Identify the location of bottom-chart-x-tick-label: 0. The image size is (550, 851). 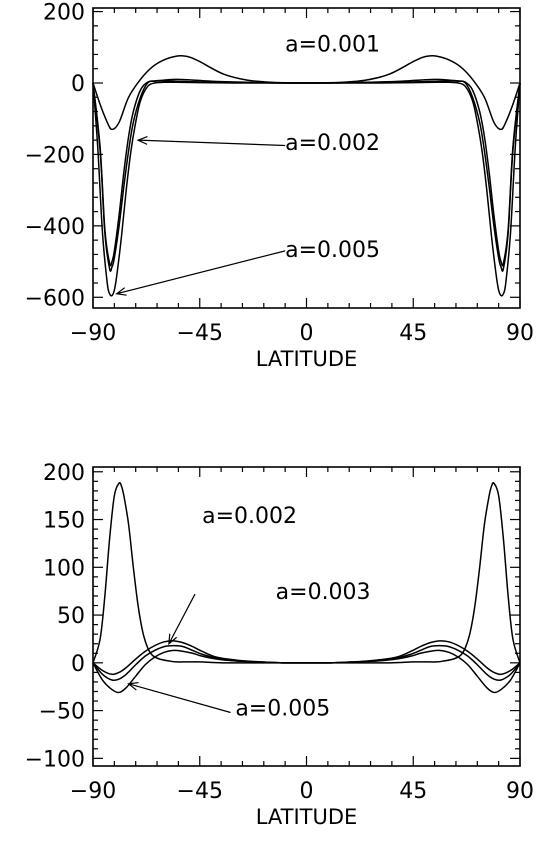
(307, 791).